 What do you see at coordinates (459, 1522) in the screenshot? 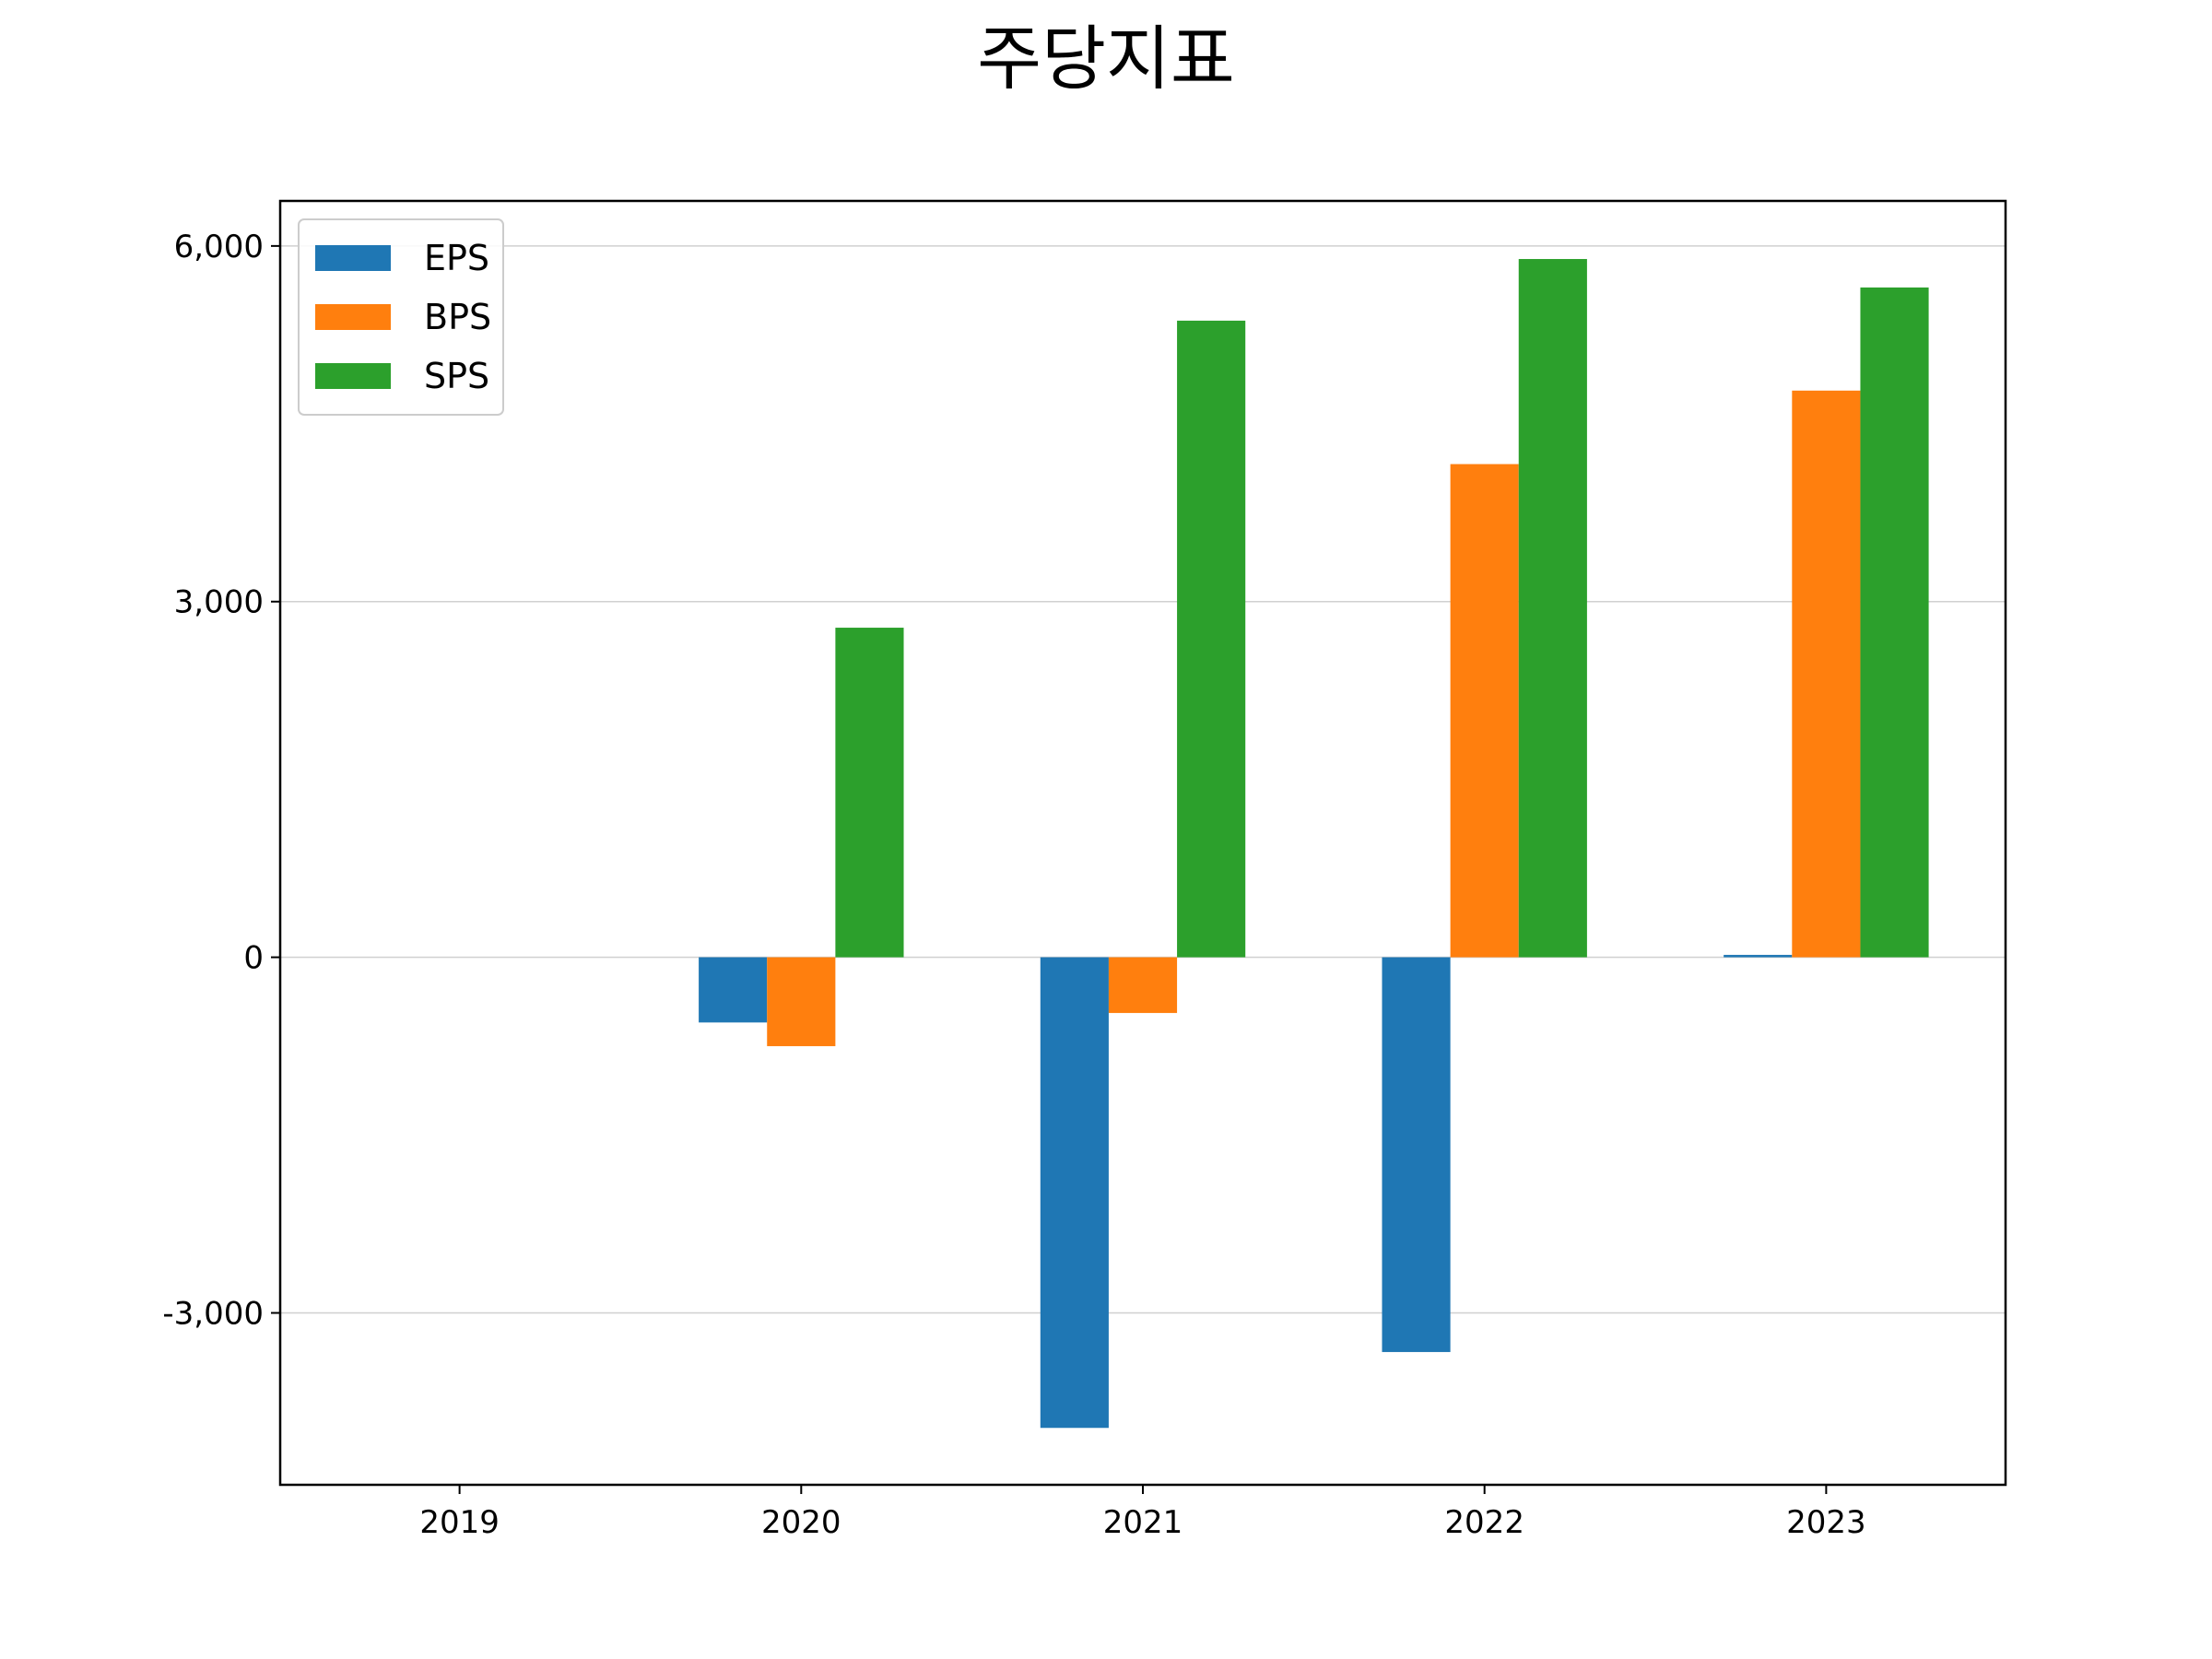
I see `x-tick-label: 2019` at bounding box center [459, 1522].